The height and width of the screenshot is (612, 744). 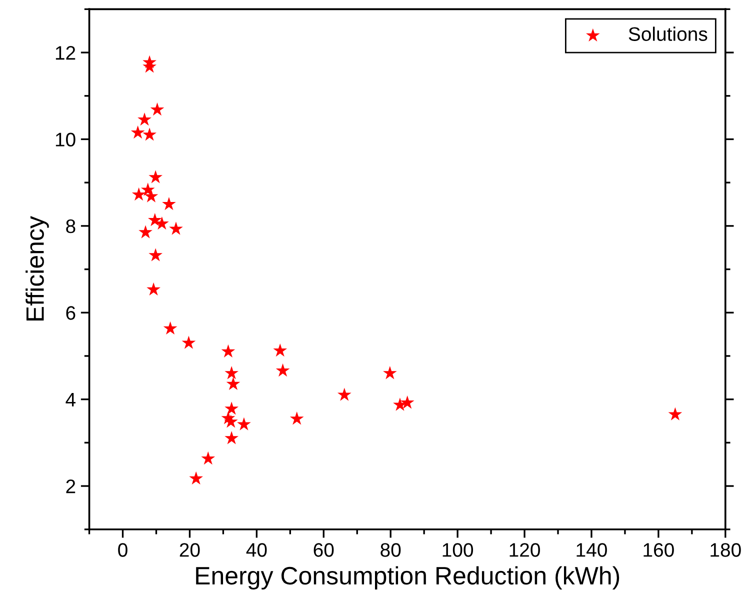 What do you see at coordinates (190, 550) in the screenshot?
I see `x-tick-label: 20` at bounding box center [190, 550].